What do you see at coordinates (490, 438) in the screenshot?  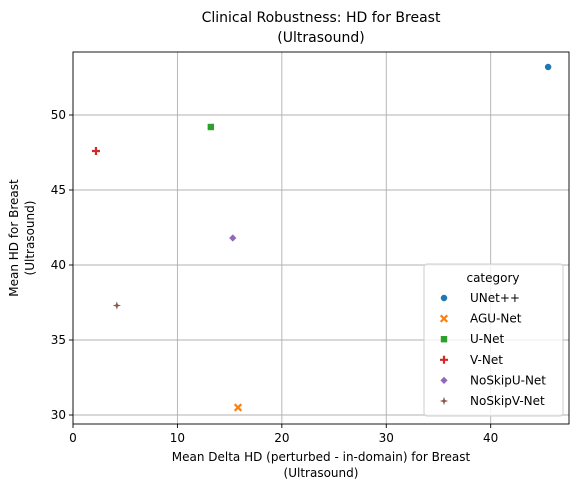 I see `x-tick-label: 40` at bounding box center [490, 438].